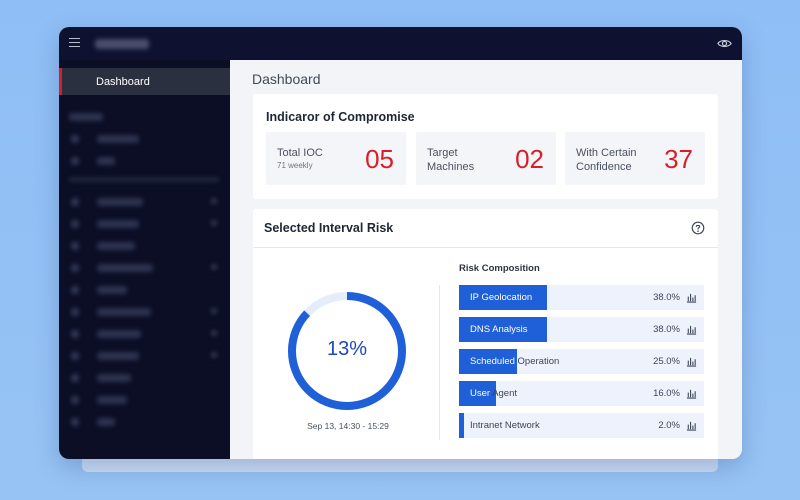 This screenshot has height=500, width=800. Describe the element at coordinates (329, 228) in the screenshot. I see `risk-title: Selected Interval Risk` at that location.